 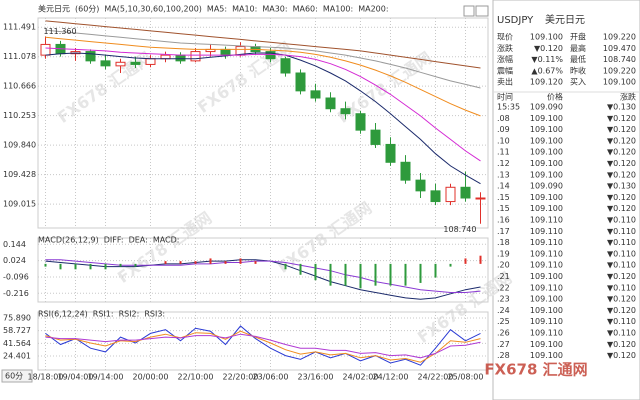 What do you see at coordinates (546, 82) in the screenshot?
I see `quote-value: 109.120` at bounding box center [546, 82].